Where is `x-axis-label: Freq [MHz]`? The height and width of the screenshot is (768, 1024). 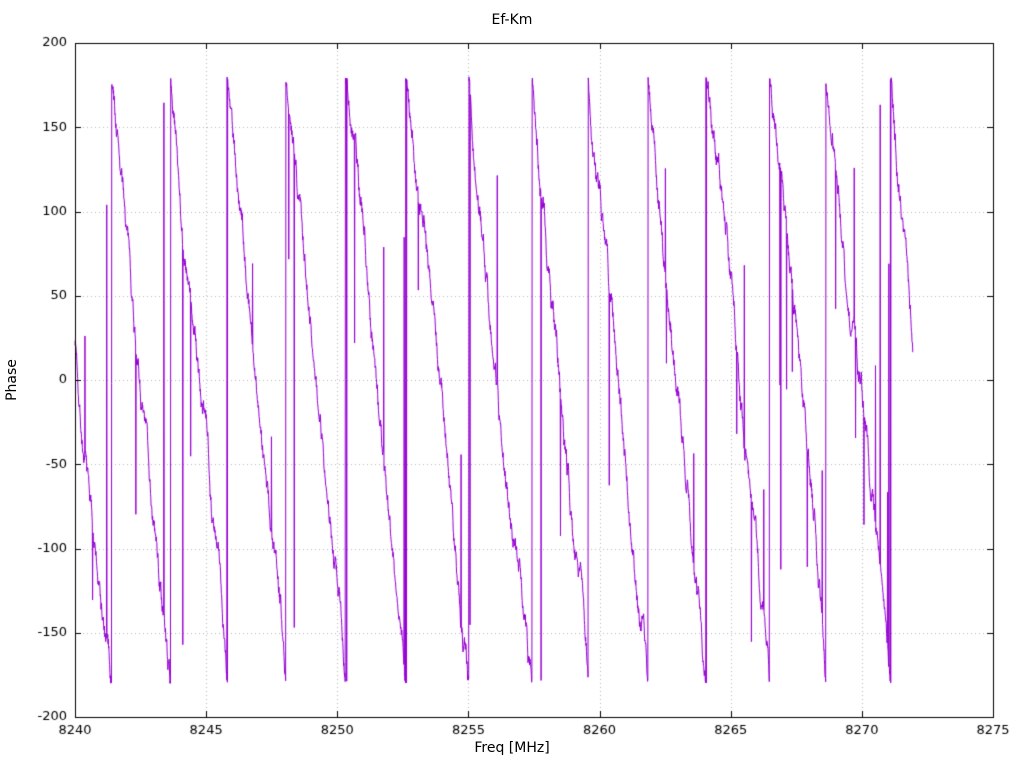 x-axis-label: Freq [MHz] is located at coordinates (512, 748).